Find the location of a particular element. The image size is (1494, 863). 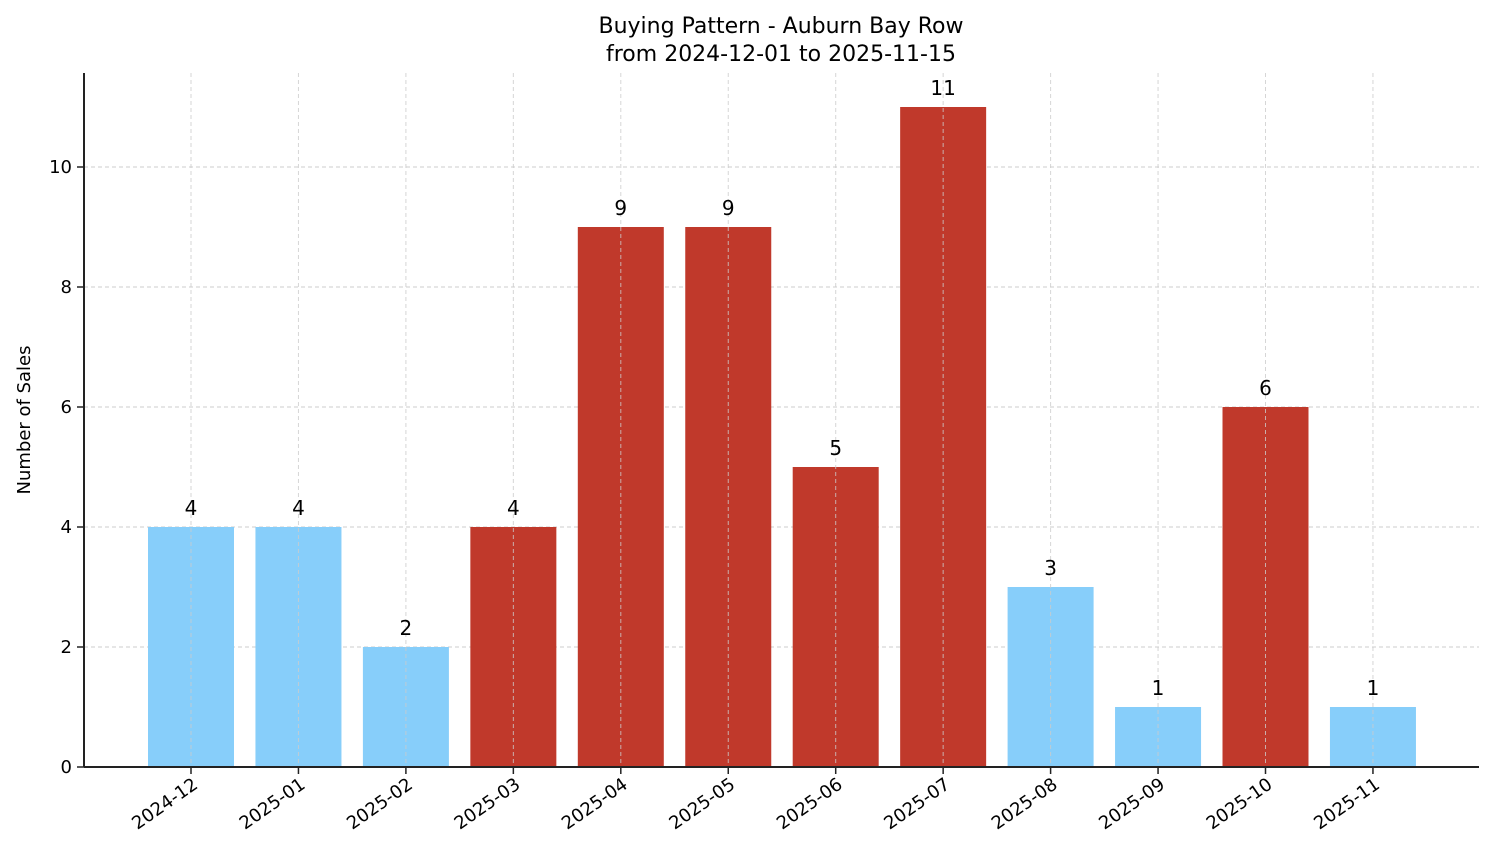

x-tick-label: 2025-05 is located at coordinates (702, 804).